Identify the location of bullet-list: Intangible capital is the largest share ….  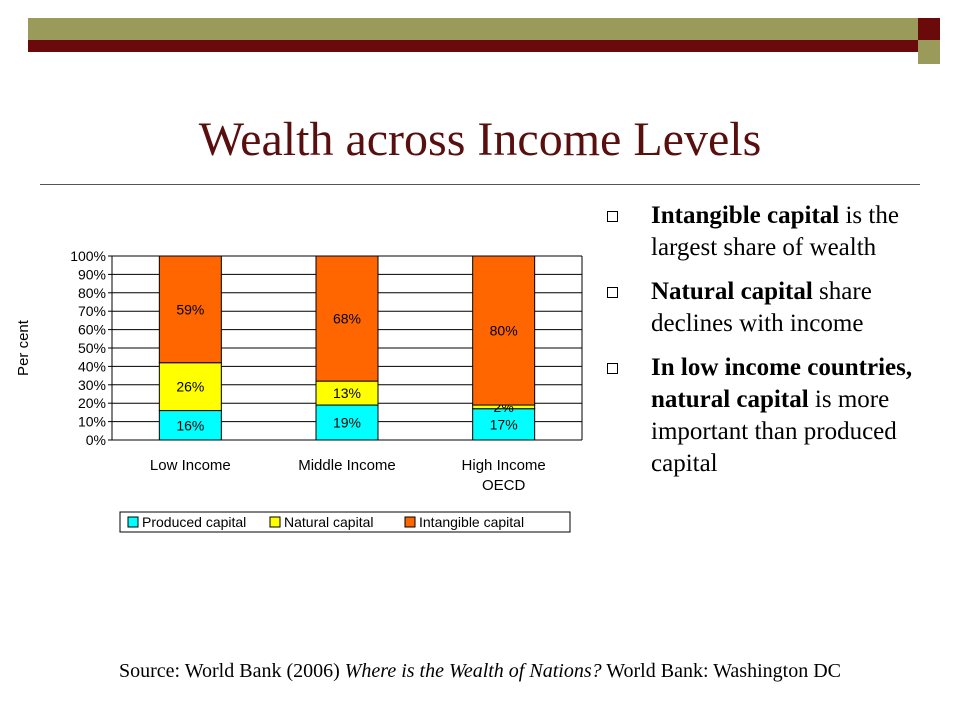
(765, 346).